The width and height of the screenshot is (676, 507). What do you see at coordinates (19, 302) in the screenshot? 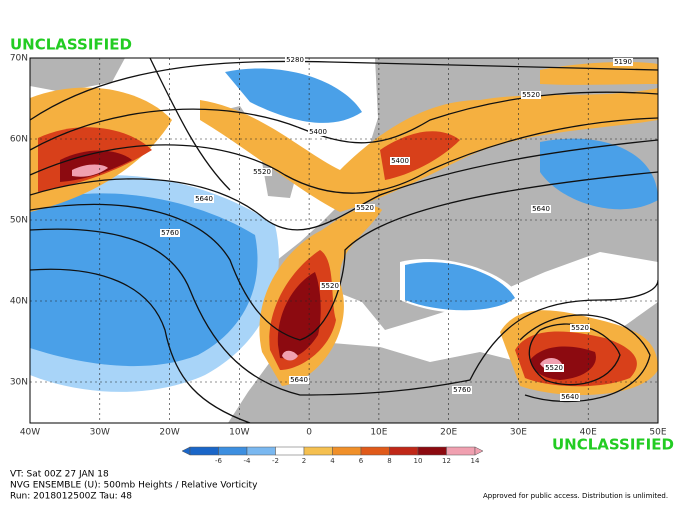
I see `latitude-label: 40N` at bounding box center [19, 302].